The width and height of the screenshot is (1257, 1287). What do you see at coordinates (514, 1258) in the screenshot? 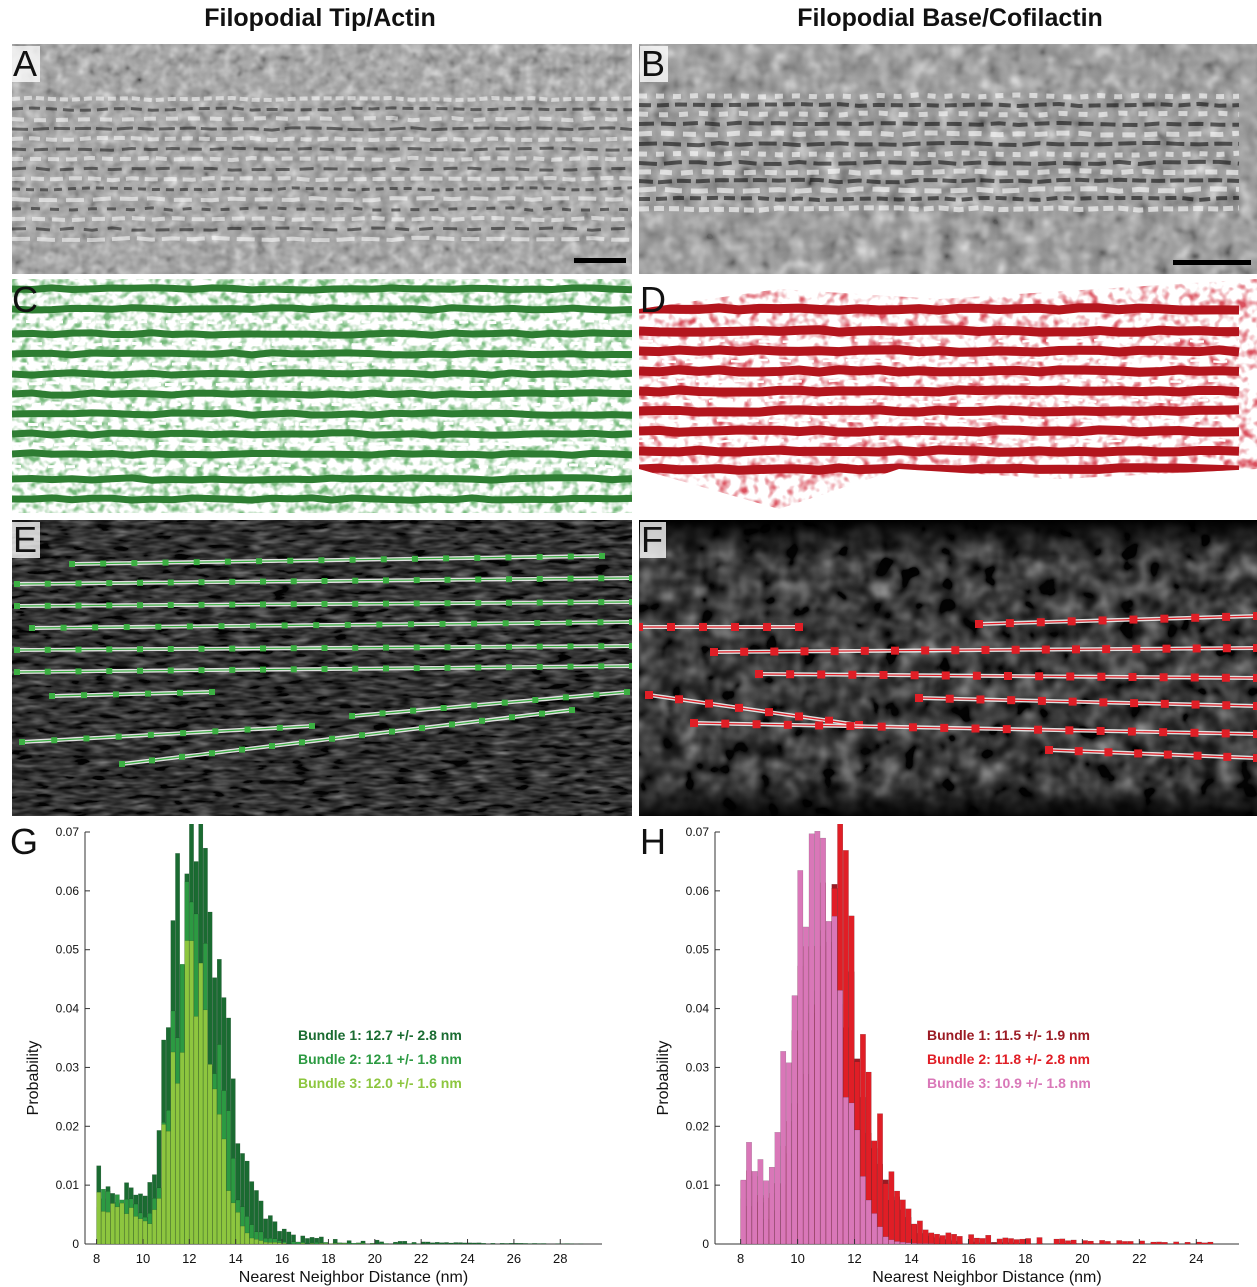
I see `x-tick-label: 26` at bounding box center [514, 1258].